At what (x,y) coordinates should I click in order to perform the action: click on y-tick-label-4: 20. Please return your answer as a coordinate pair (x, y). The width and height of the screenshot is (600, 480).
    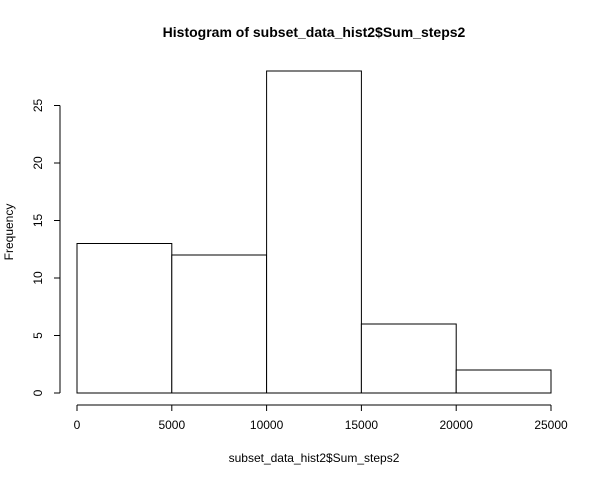
    Looking at the image, I should click on (38, 163).